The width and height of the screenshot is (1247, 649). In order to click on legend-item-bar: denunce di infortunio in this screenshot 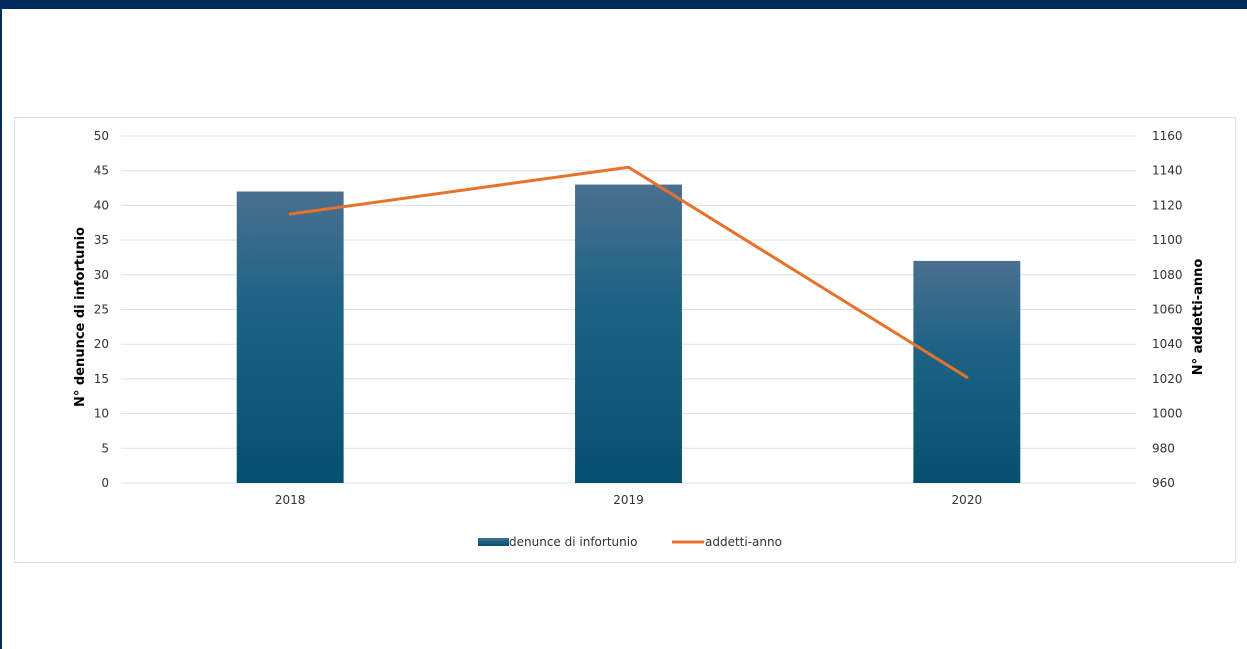, I will do `click(557, 542)`.